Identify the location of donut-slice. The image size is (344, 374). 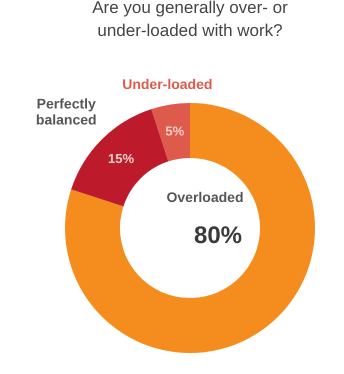
(170, 132).